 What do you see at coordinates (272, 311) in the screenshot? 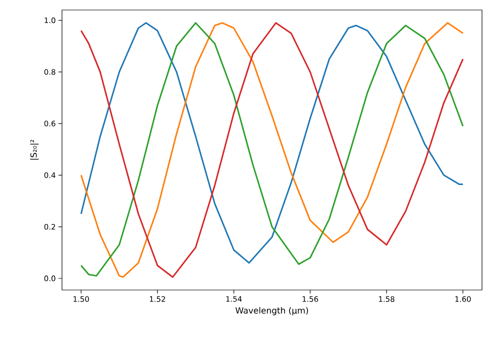
I see `x-axis-title: Wavelength (µm)` at bounding box center [272, 311].